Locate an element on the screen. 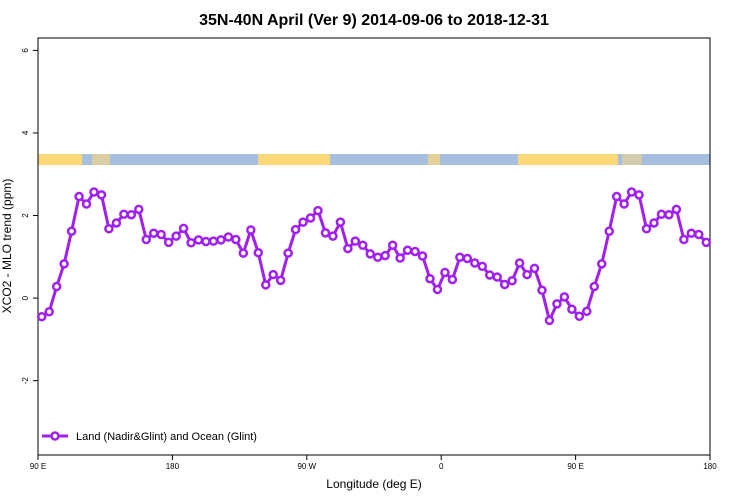 The height and width of the screenshot is (500, 750). legend-label: Land (Nadir&Glint) and Ocean (Glint) is located at coordinates (166, 437).